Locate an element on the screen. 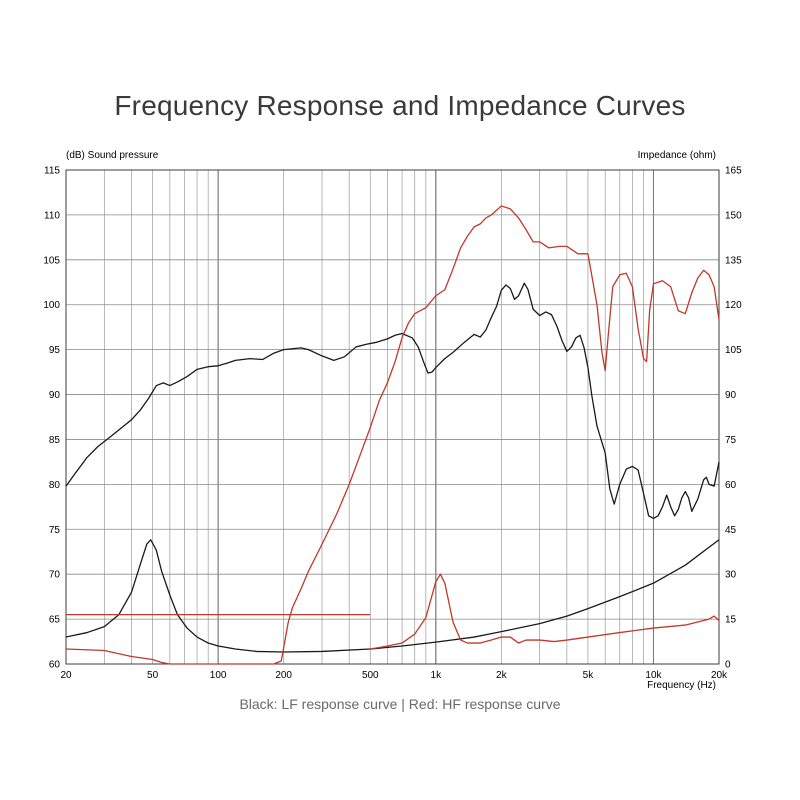 This screenshot has height=800, width=800. y-tick-label: 115 is located at coordinates (52, 171).